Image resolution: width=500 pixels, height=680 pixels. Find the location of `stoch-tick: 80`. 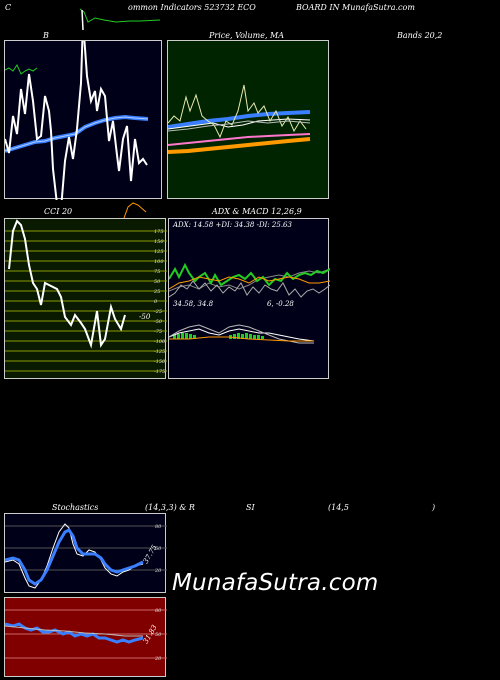

stoch-tick: 80 is located at coordinates (158, 527).